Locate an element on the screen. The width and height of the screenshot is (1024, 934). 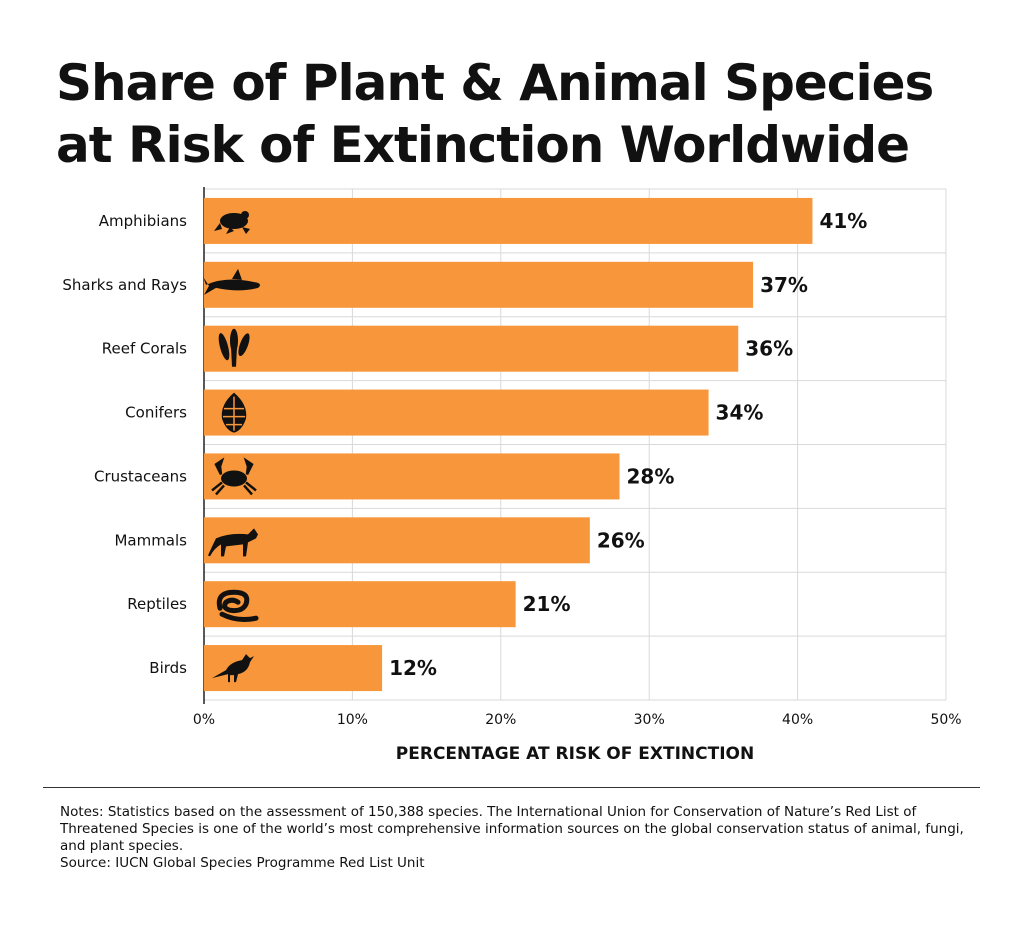
x-tick-label: 20% is located at coordinates (500, 720).